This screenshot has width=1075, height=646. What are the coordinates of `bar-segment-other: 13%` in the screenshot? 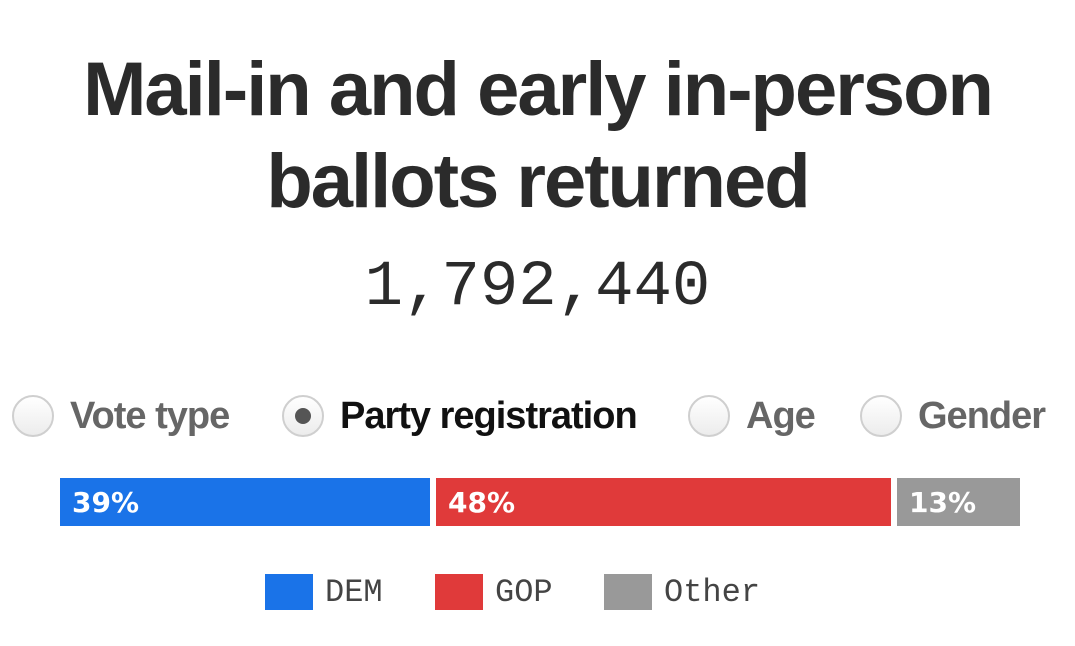 It's located at (958, 502).